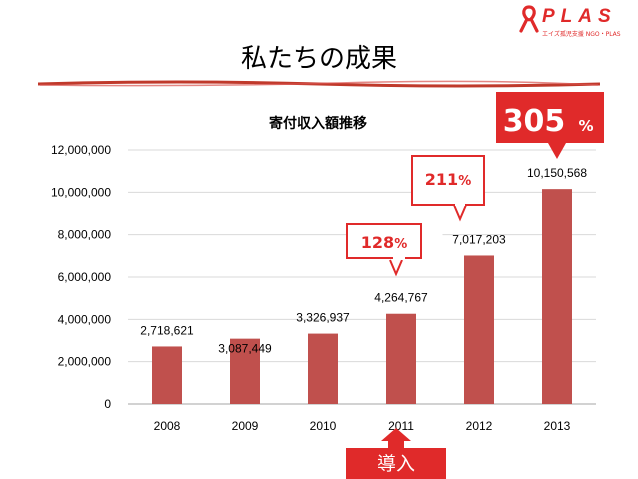 This screenshot has height=479, width=638. What do you see at coordinates (400, 244) in the screenshot?
I see `callout-128-suffix: %` at bounding box center [400, 244].